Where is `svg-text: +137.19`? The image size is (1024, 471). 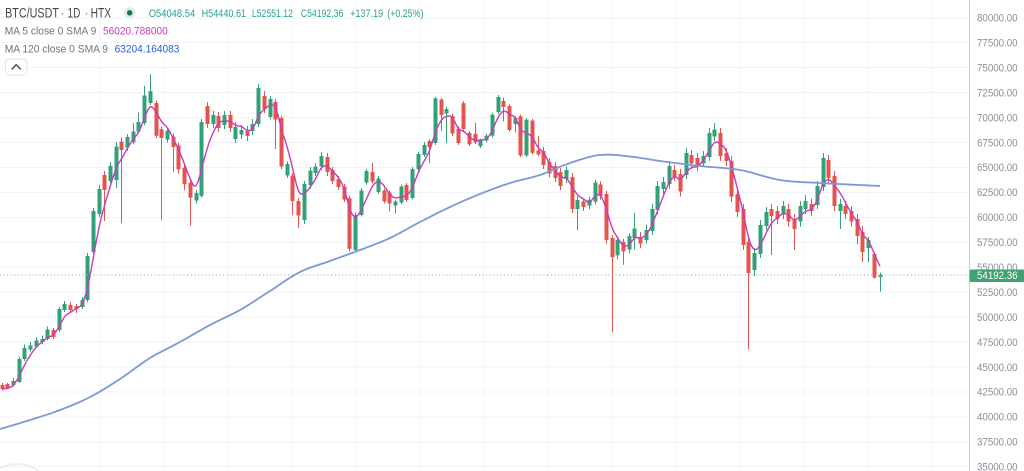 svg-text: +137.19 is located at coordinates (366, 14).